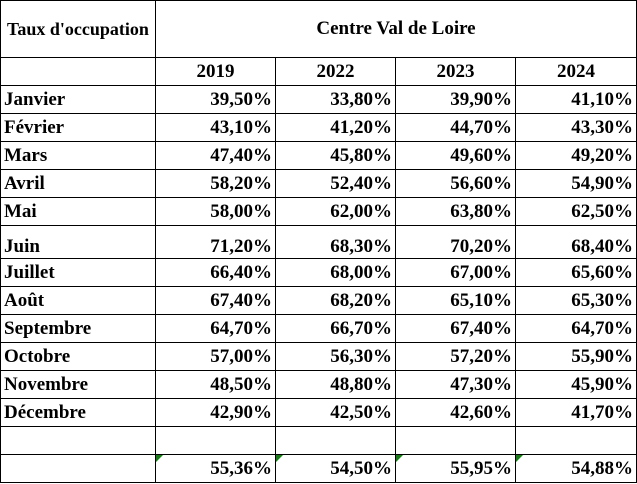  I want to click on rate-cell: 42,60%, so click(455, 412).